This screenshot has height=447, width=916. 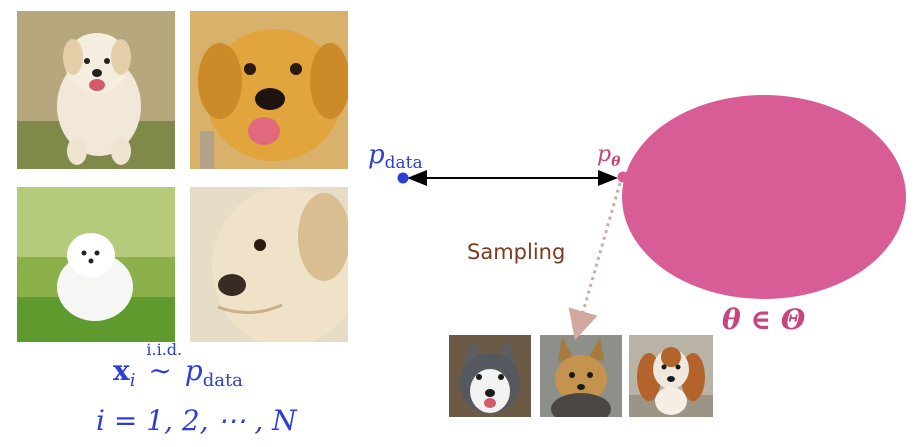 What do you see at coordinates (764, 319) in the screenshot?
I see `parameter-space-label: θ ∈ Θ` at bounding box center [764, 319].